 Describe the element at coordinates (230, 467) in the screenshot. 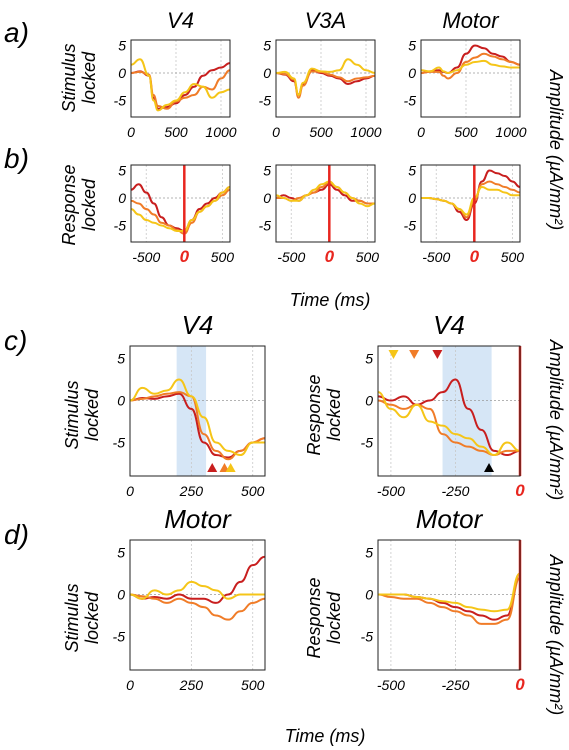

I see `event-marker-yellow` at that location.